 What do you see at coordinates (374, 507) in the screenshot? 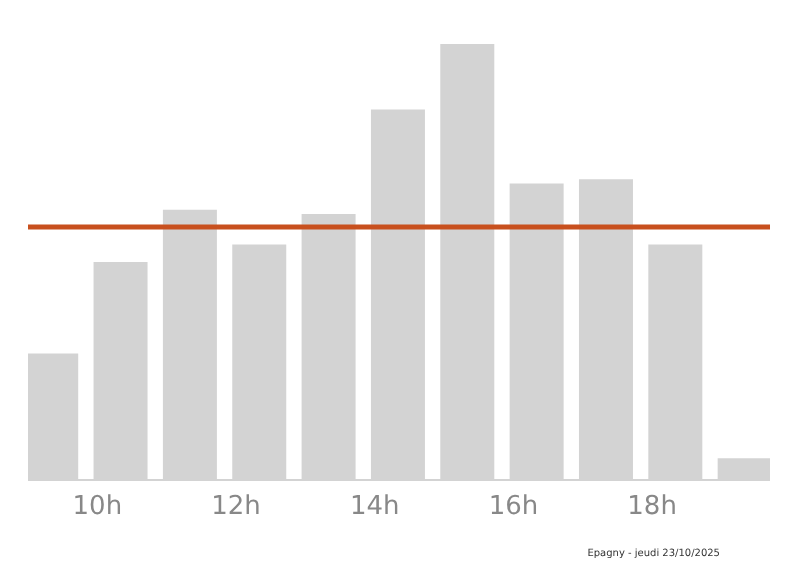
I see `x-tick-label: 14h` at bounding box center [374, 507].